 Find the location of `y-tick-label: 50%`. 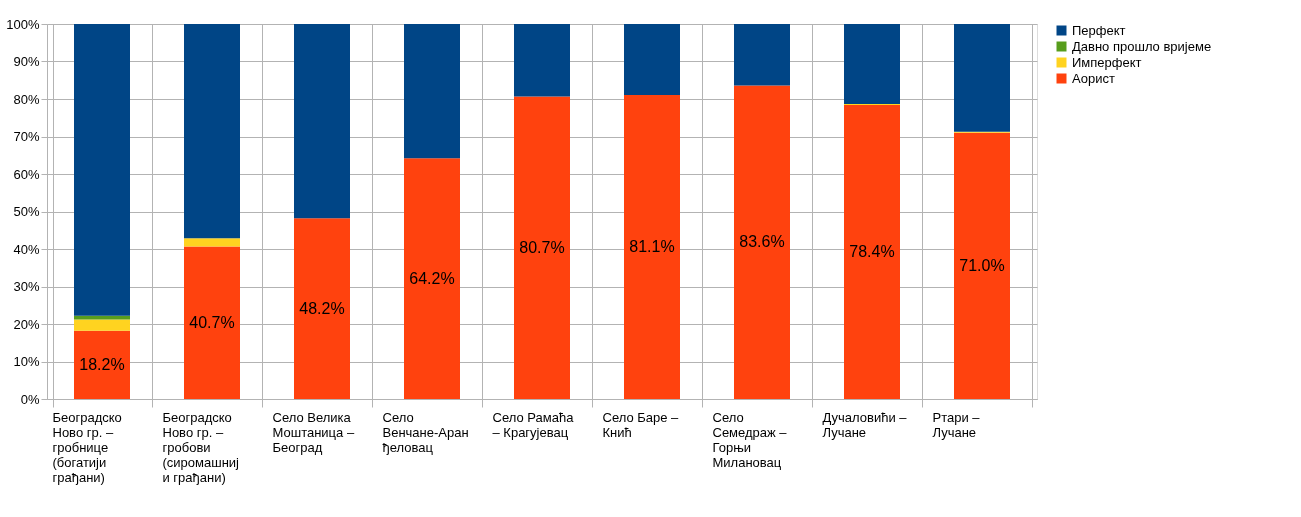

y-tick-label: 50% is located at coordinates (26, 211).